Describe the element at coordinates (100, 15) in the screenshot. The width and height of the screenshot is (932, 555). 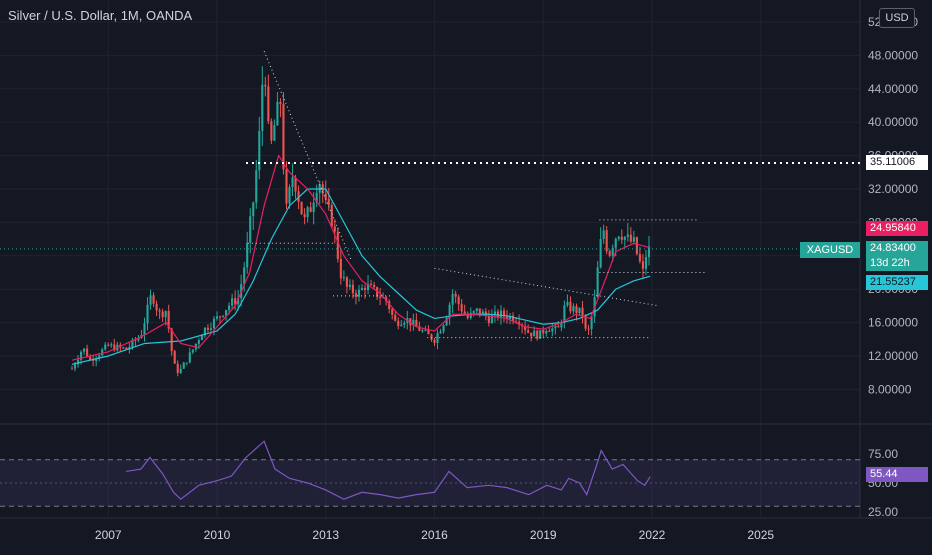
I see `chart-title: Silver / U.S. Dollar, 1M, OANDA` at that location.